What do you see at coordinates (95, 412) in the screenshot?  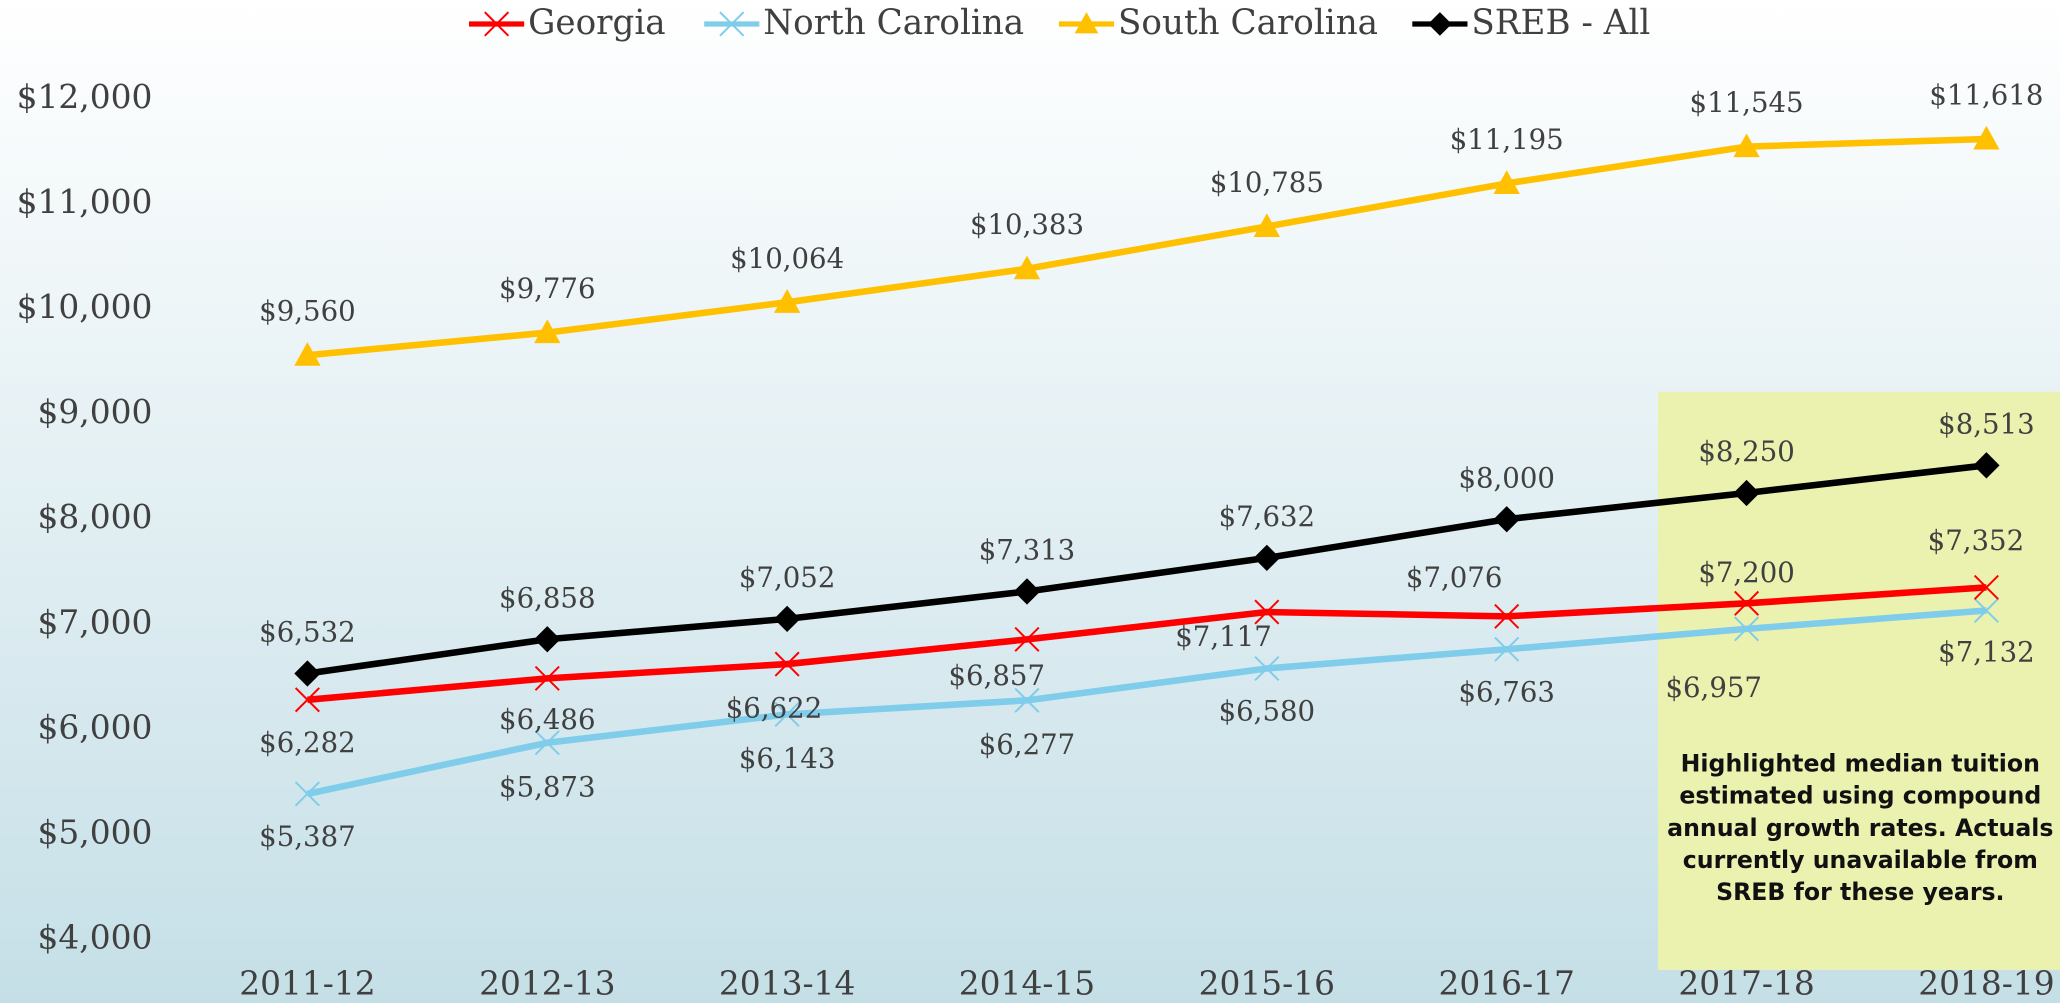 I see `y-tick-label: $9,000` at bounding box center [95, 412].